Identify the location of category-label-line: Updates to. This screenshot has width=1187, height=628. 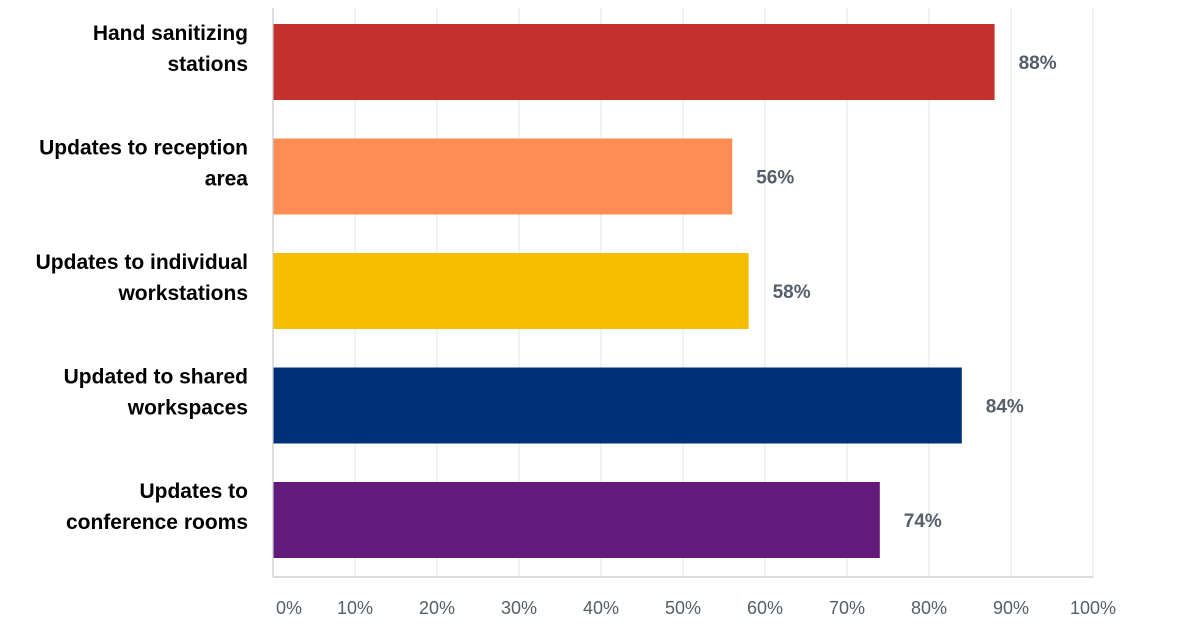
(193, 491).